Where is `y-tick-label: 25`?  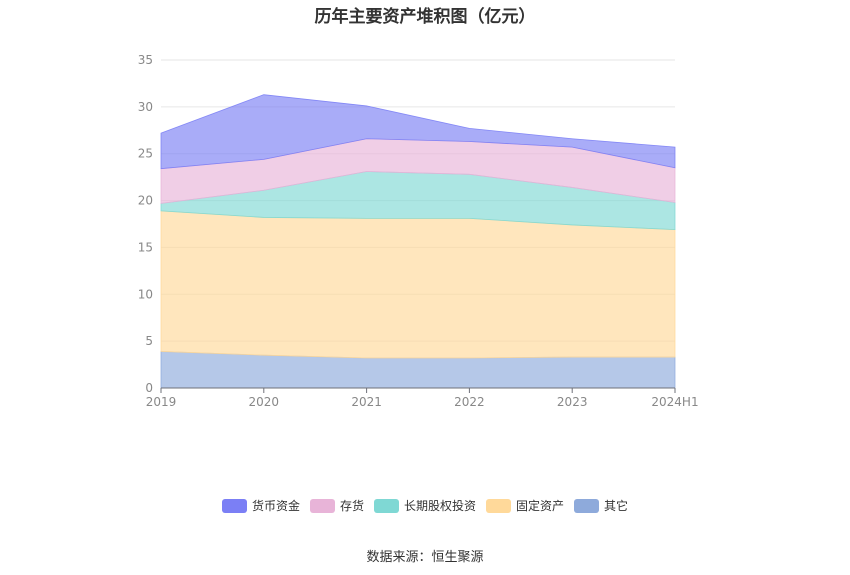
y-tick-label: 25 is located at coordinates (145, 154).